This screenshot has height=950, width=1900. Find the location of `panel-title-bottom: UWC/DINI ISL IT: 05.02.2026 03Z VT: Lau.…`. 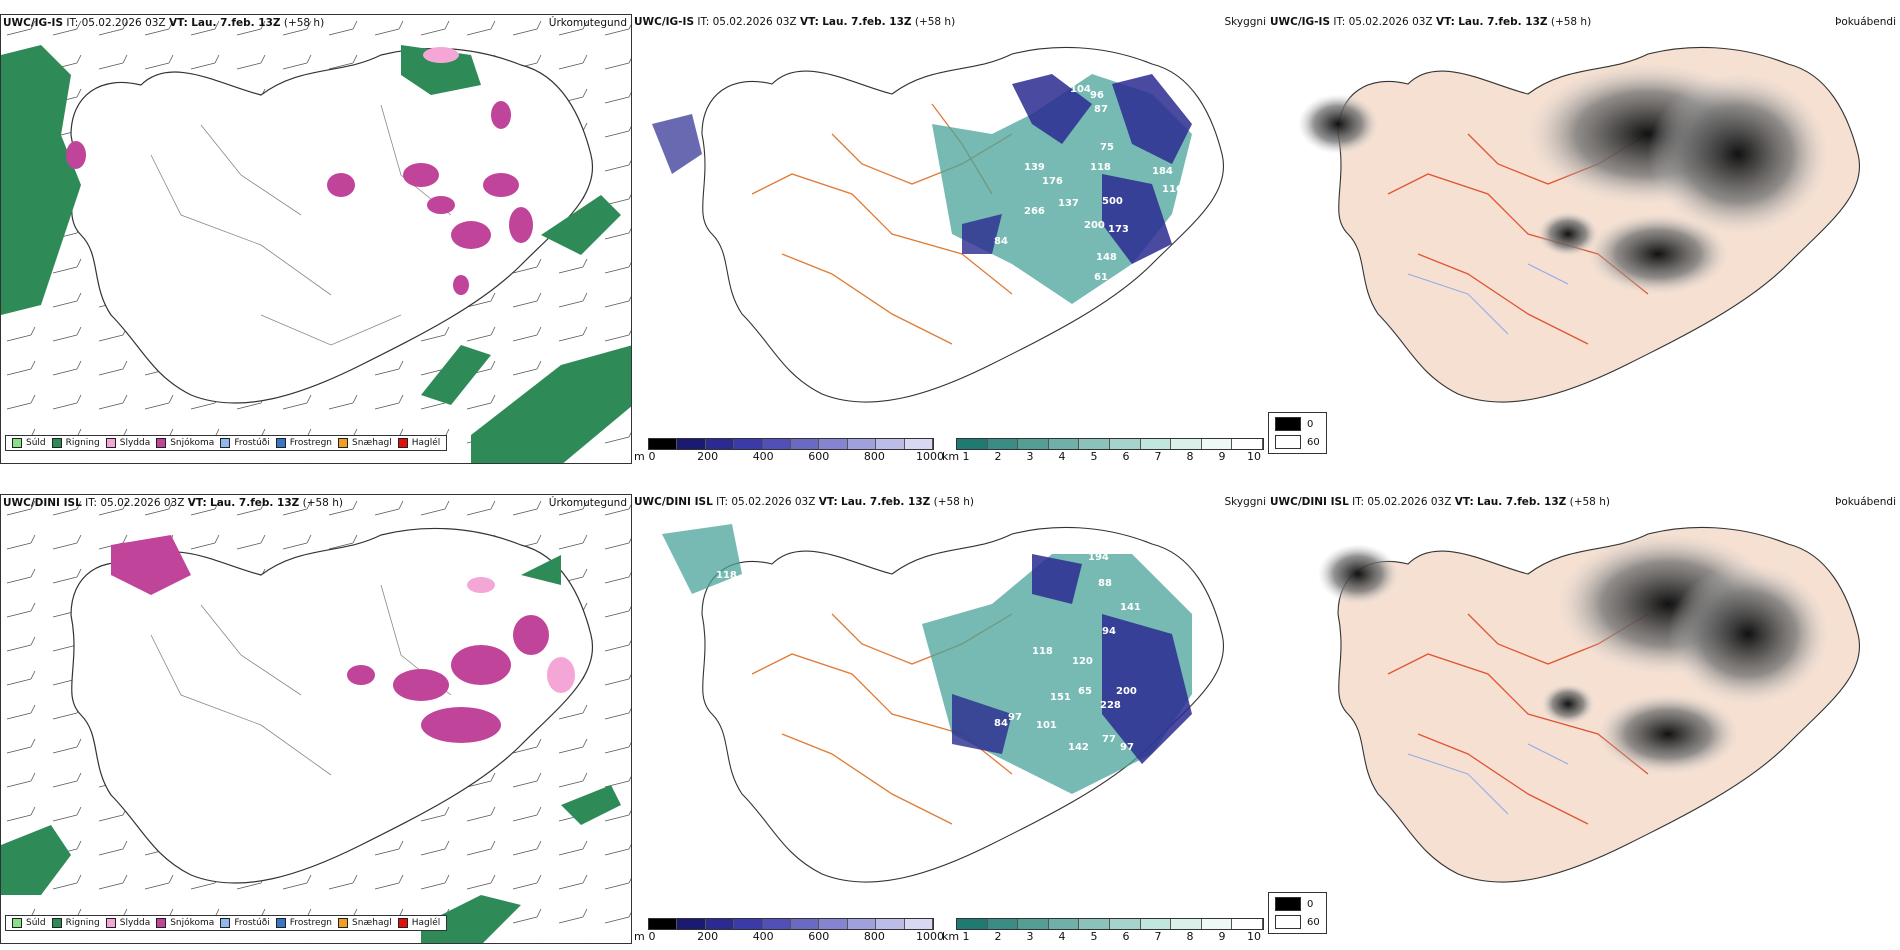

panel-title-bottom: UWC/DINI ISL IT: 05.02.2026 03Z VT: Lau.… is located at coordinates (173, 503).